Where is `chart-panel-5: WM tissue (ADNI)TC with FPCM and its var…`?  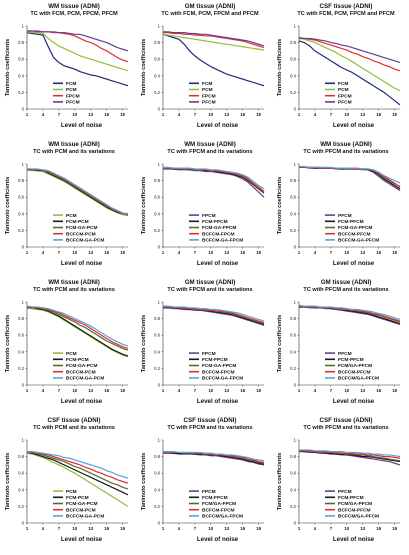 chart-panel-5: WM tissue (ADNI)TC with FPCM and its var… is located at coordinates (203, 204).